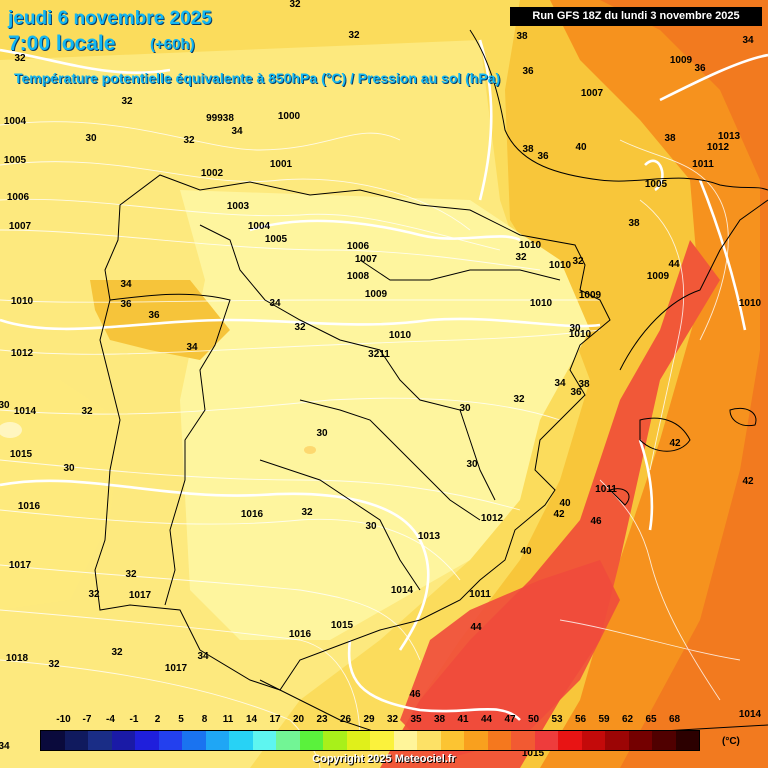 The width and height of the screenshot is (768, 768). What do you see at coordinates (62, 43) in the screenshot?
I see `forecast-time: 7:00 locale` at bounding box center [62, 43].